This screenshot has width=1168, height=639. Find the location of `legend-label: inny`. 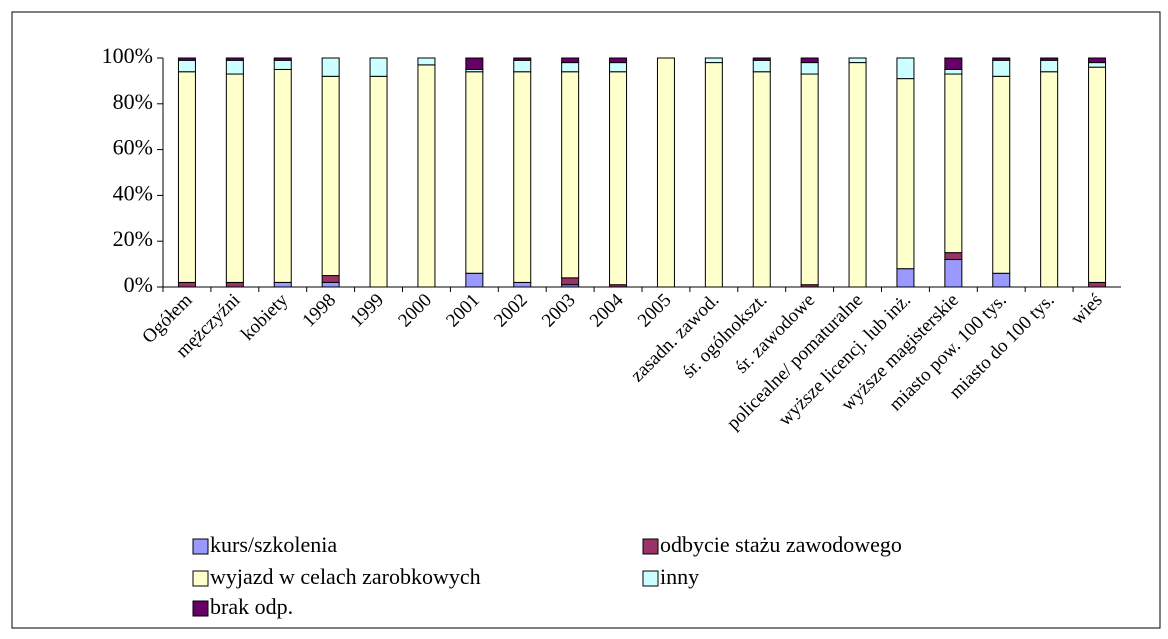

legend-label: inny is located at coordinates (679, 576).